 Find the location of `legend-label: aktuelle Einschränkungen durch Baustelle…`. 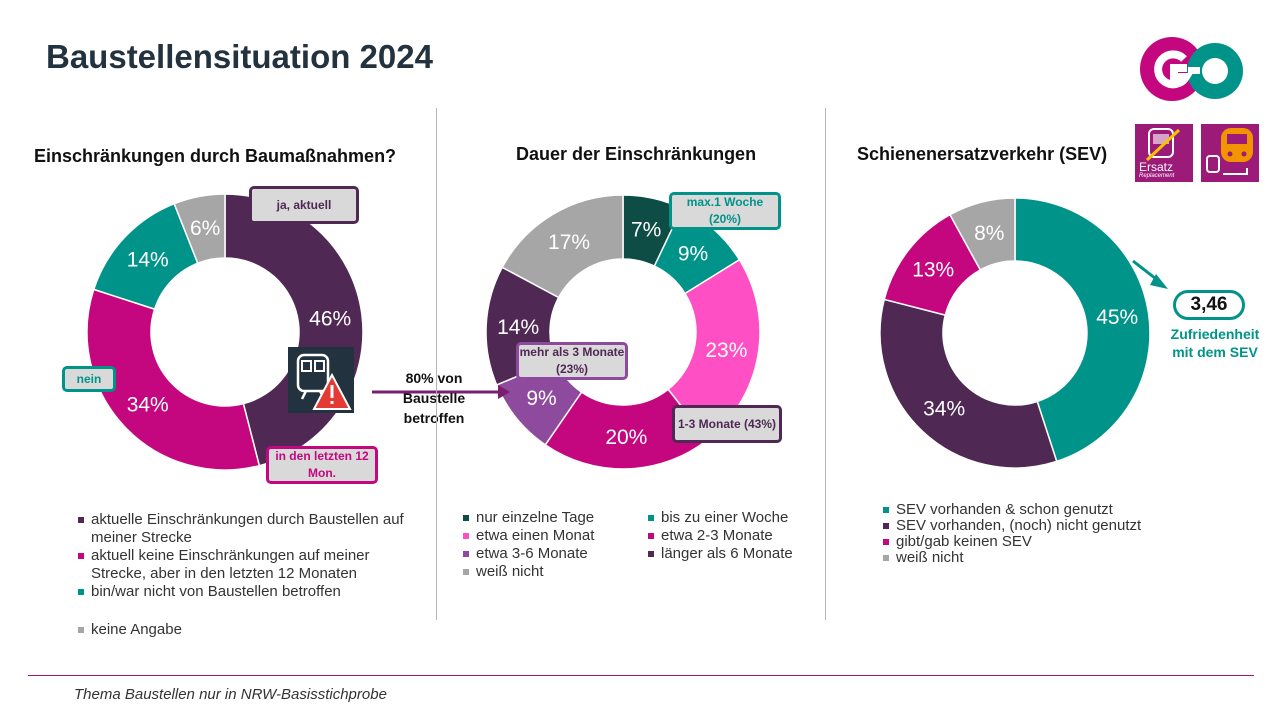

legend-label: aktuelle Einschränkungen durch Baustelle… is located at coordinates (247, 528).